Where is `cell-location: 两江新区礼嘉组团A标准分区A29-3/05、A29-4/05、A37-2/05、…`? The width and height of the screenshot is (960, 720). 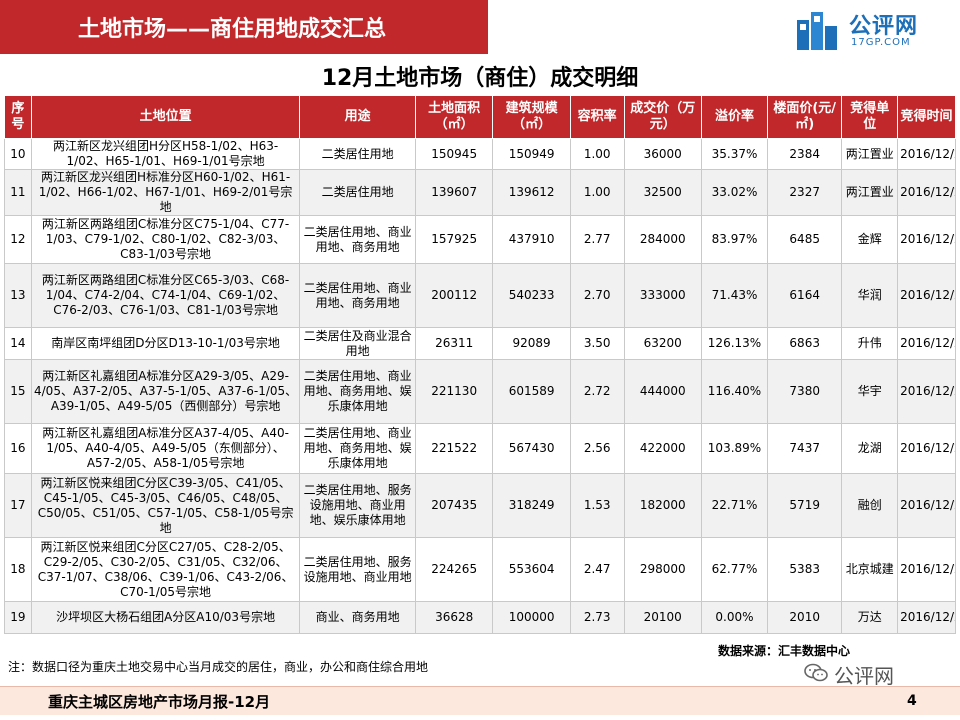
cell-location: 两江新区礼嘉组团A标准分区A29-3/05、A29-4/05、A37-2/05、… is located at coordinates (165, 391).